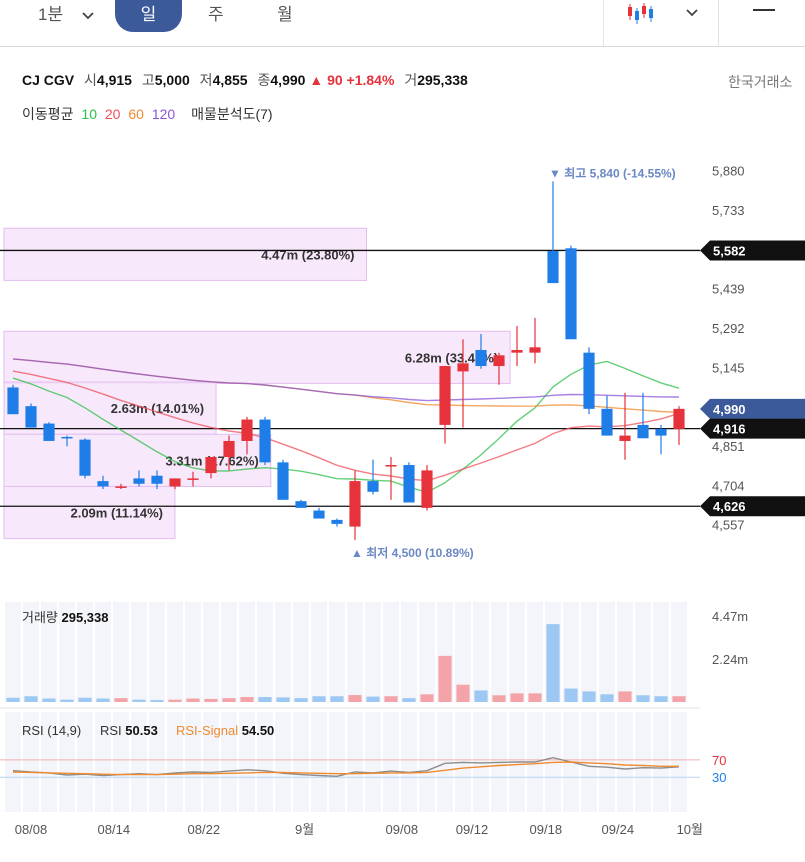  Describe the element at coordinates (764, 10) in the screenshot. I see `menu-icon` at that location.